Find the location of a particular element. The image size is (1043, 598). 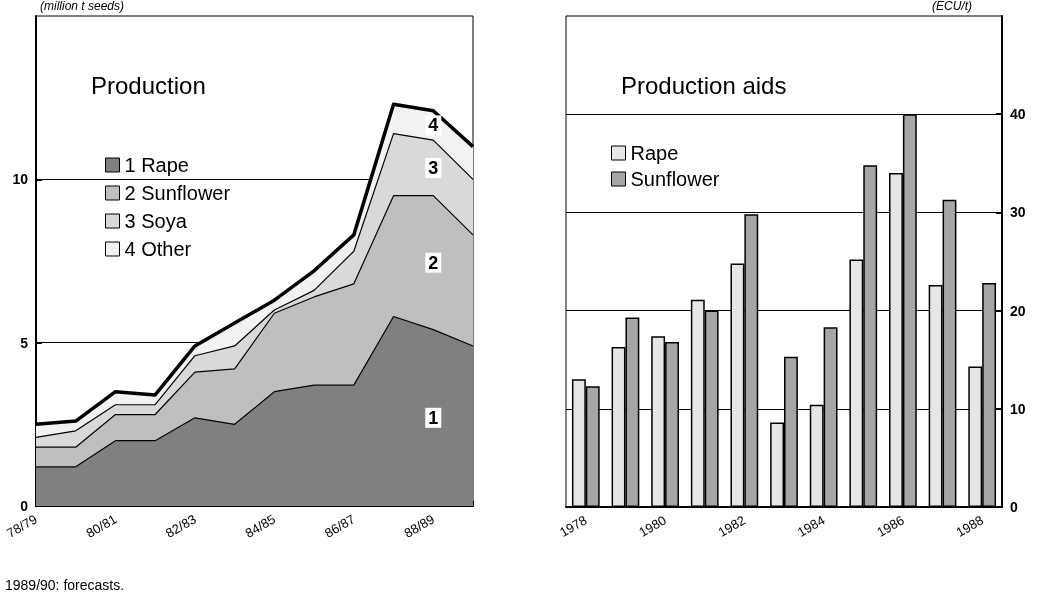

x-tick-label: 78/79 is located at coordinates (22, 526).